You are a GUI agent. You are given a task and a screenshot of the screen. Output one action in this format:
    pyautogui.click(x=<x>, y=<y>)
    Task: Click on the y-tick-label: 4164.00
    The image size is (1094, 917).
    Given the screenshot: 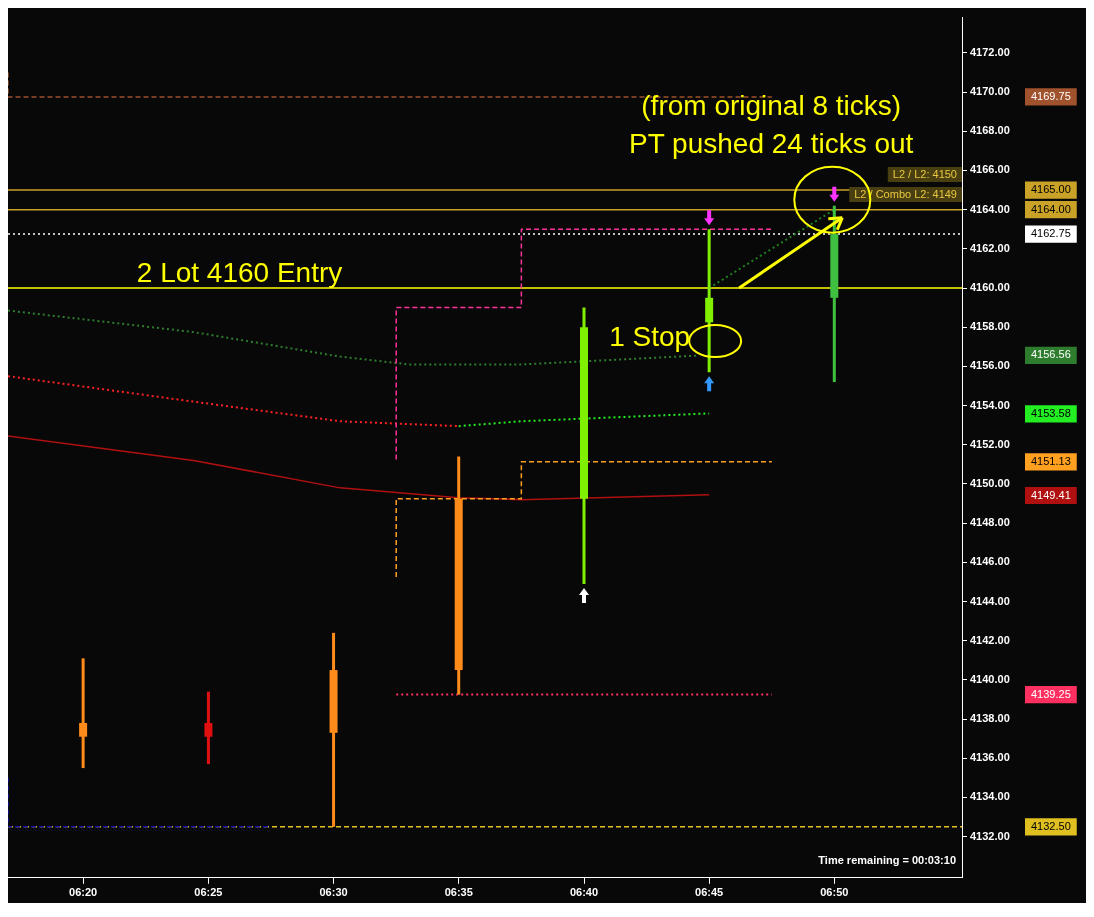 What is the action you would take?
    pyautogui.click(x=990, y=208)
    